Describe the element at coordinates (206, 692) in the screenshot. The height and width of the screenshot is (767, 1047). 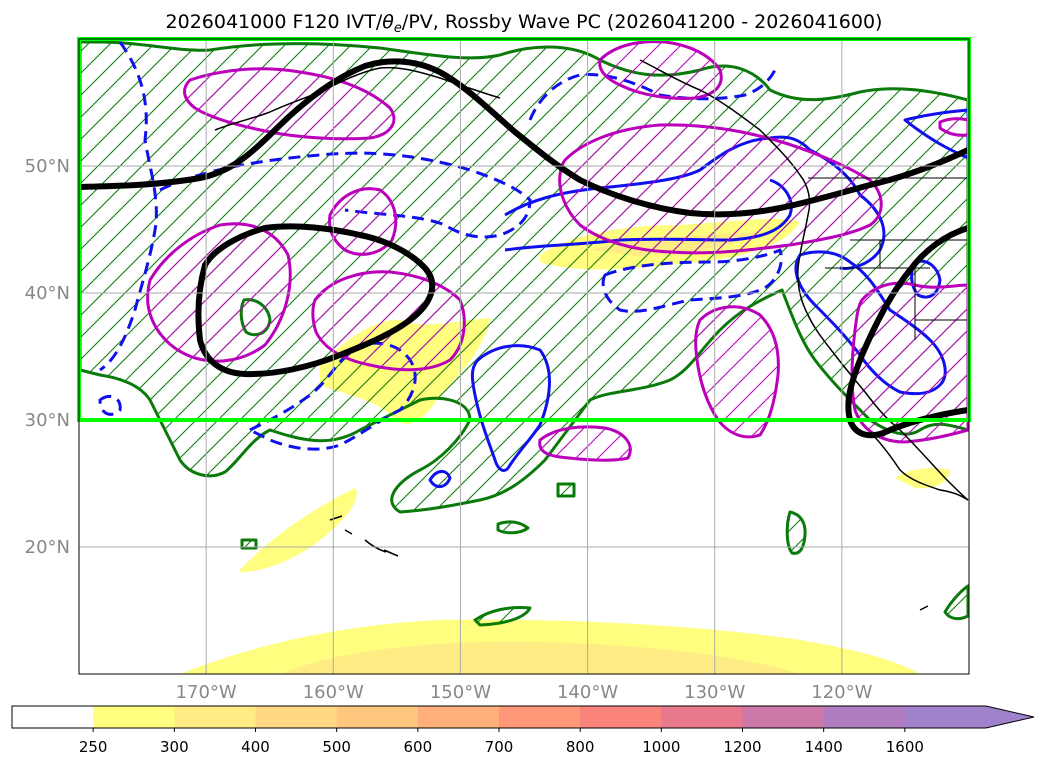
I see `lon-tick-label: 170°W` at that location.